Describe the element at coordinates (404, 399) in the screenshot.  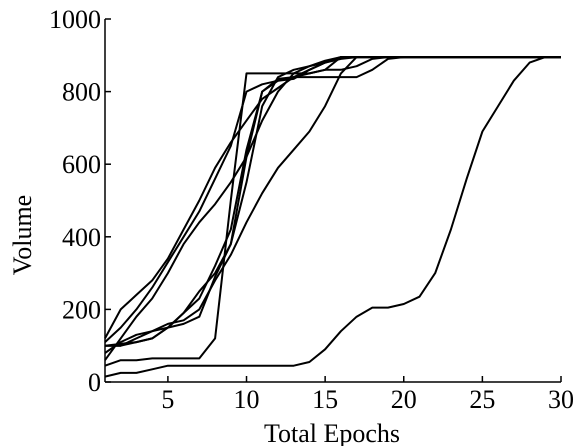
I see `x-tick-label: 20` at that location.